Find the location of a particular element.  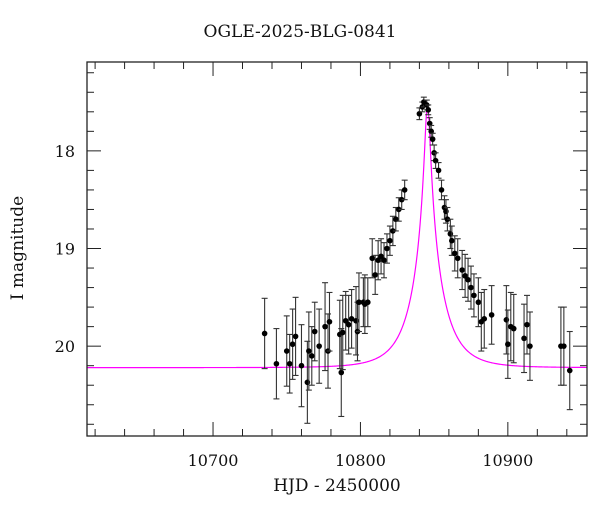

y-tick-label: 20 is located at coordinates (65, 346).